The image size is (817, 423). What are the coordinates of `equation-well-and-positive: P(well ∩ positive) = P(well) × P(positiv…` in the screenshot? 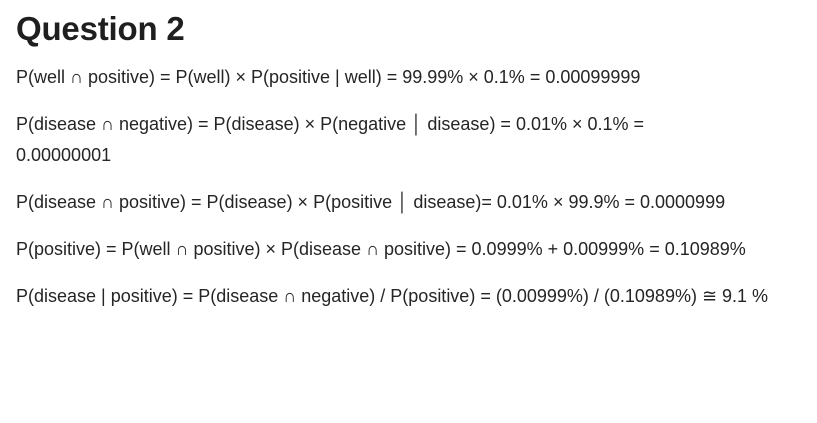 It's located at (328, 77).